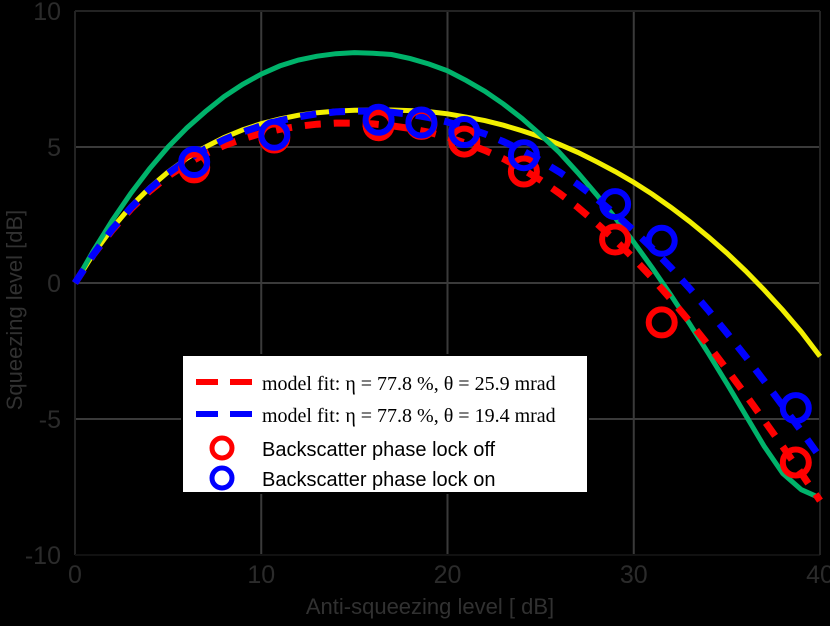  I want to click on y-tick-label: -10, so click(43, 556).